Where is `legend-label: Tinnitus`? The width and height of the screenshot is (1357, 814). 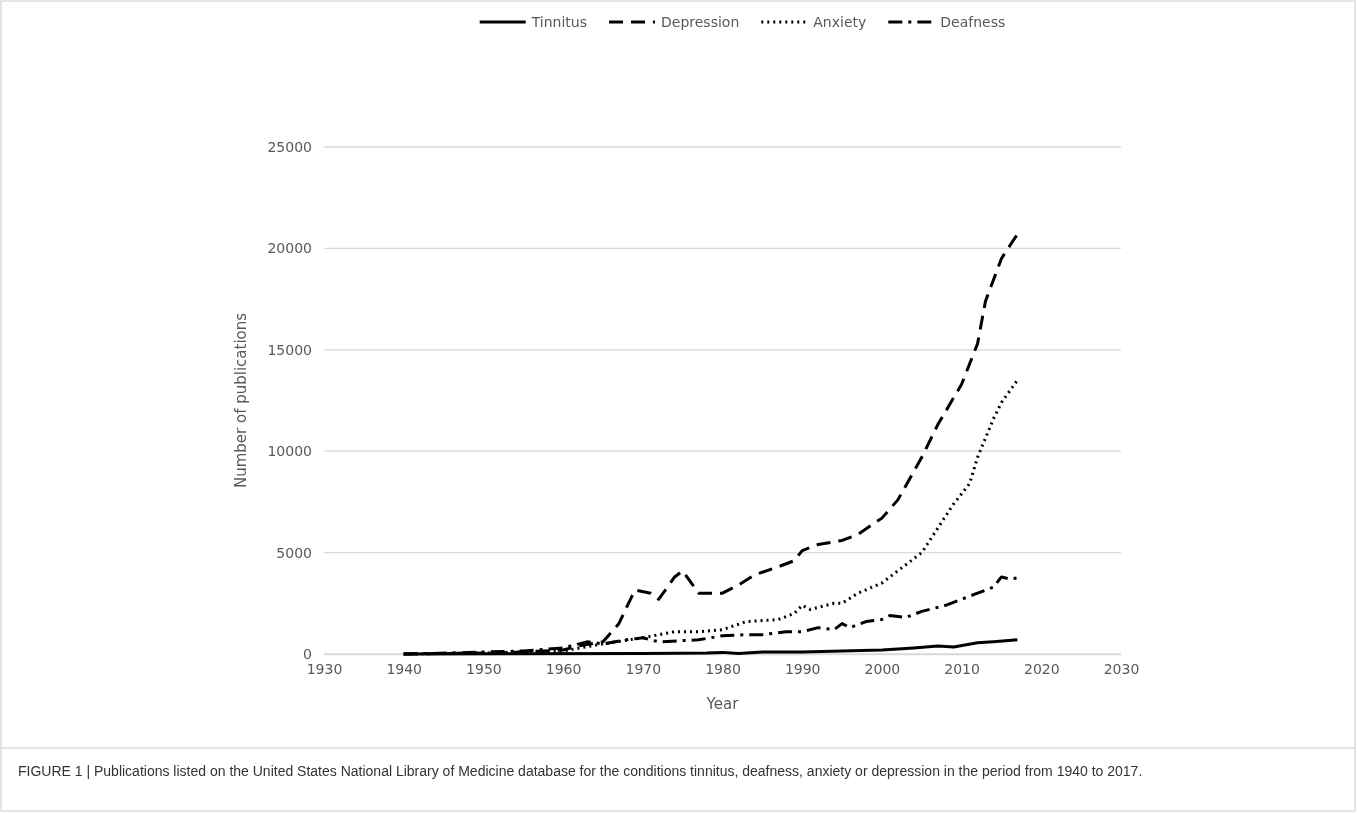 legend-label: Tinnitus is located at coordinates (559, 22).